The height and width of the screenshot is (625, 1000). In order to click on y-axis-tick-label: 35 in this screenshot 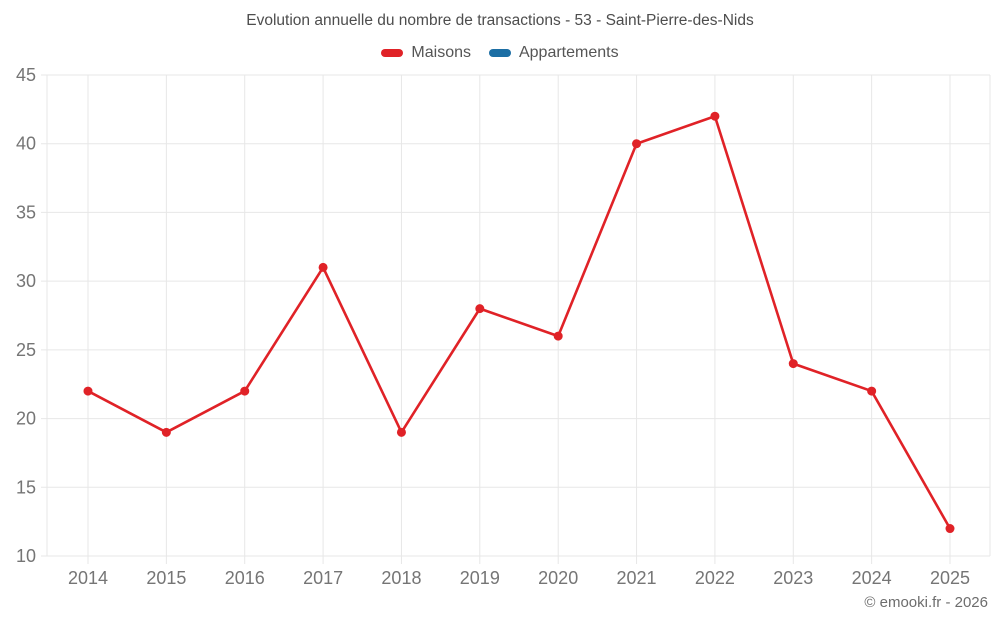, I will do `click(26, 212)`.